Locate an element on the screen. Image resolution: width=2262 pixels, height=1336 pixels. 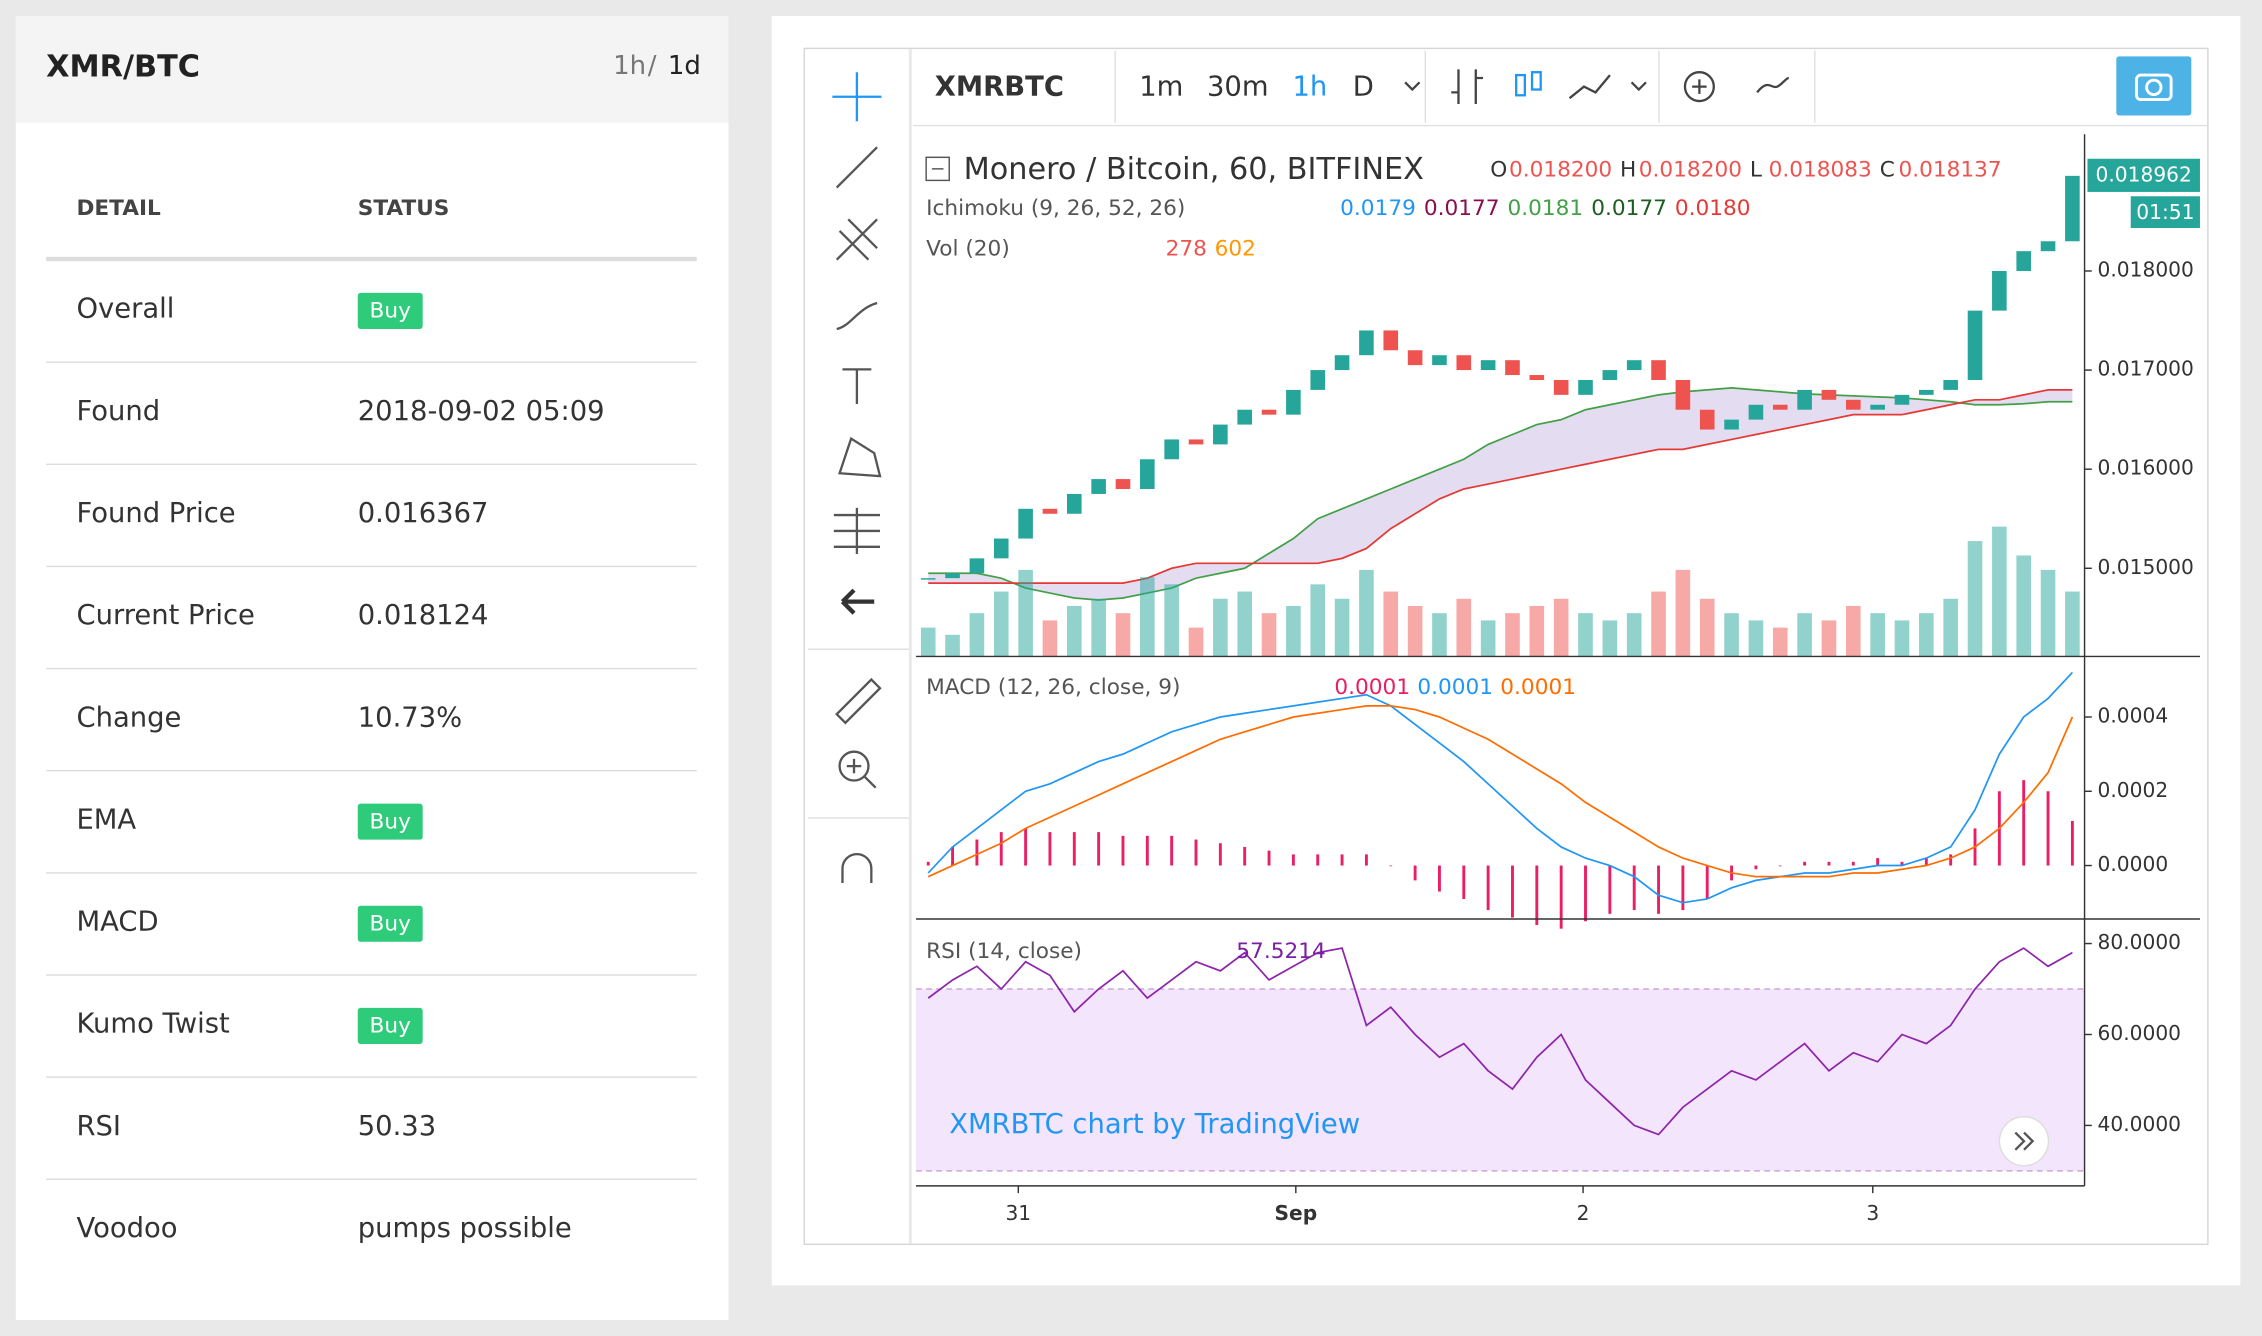
macd-tick-label: 0.0004 is located at coordinates (2133, 715).